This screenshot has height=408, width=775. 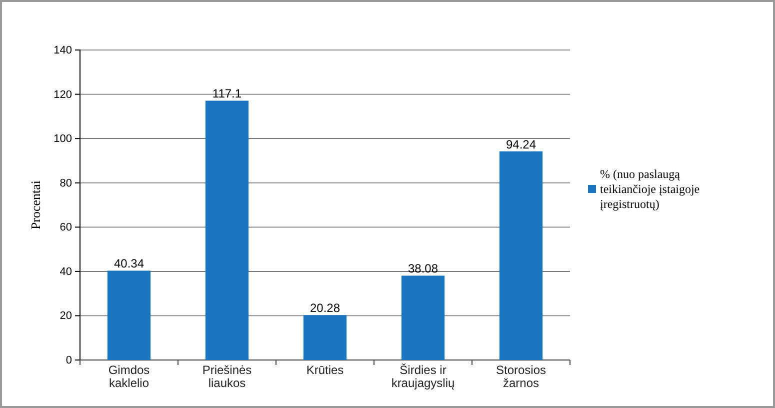 I want to click on y-tick-label: 120, so click(x=63, y=94).